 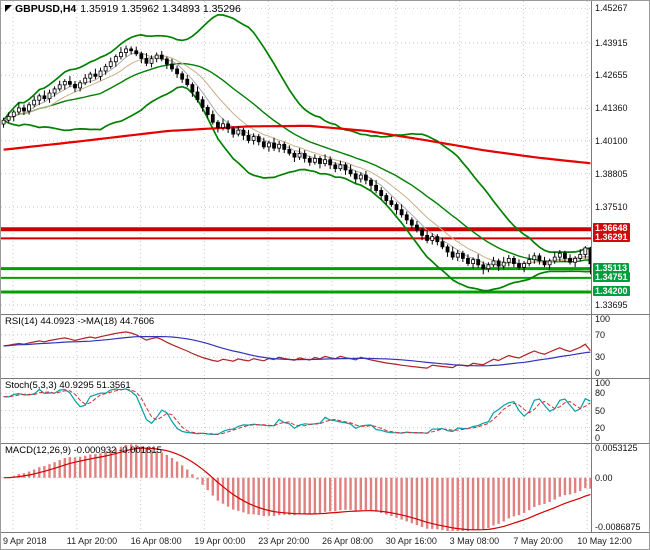 I want to click on stochastic-panel: 100 80 50 20 0 Stoch(5,3,3) 40.9295 51.3561, so click(x=325, y=411).